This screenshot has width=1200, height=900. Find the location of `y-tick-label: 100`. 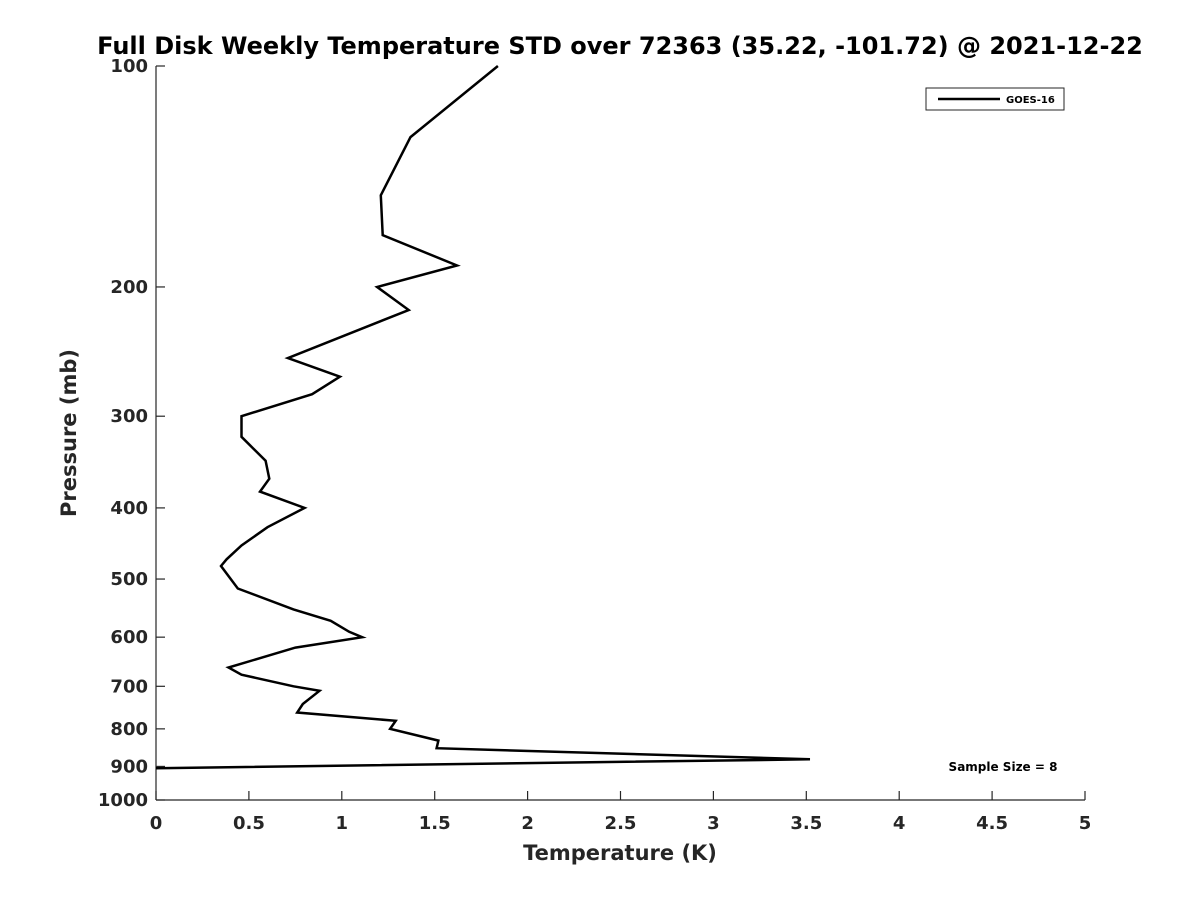

y-tick-label: 100 is located at coordinates (129, 66).